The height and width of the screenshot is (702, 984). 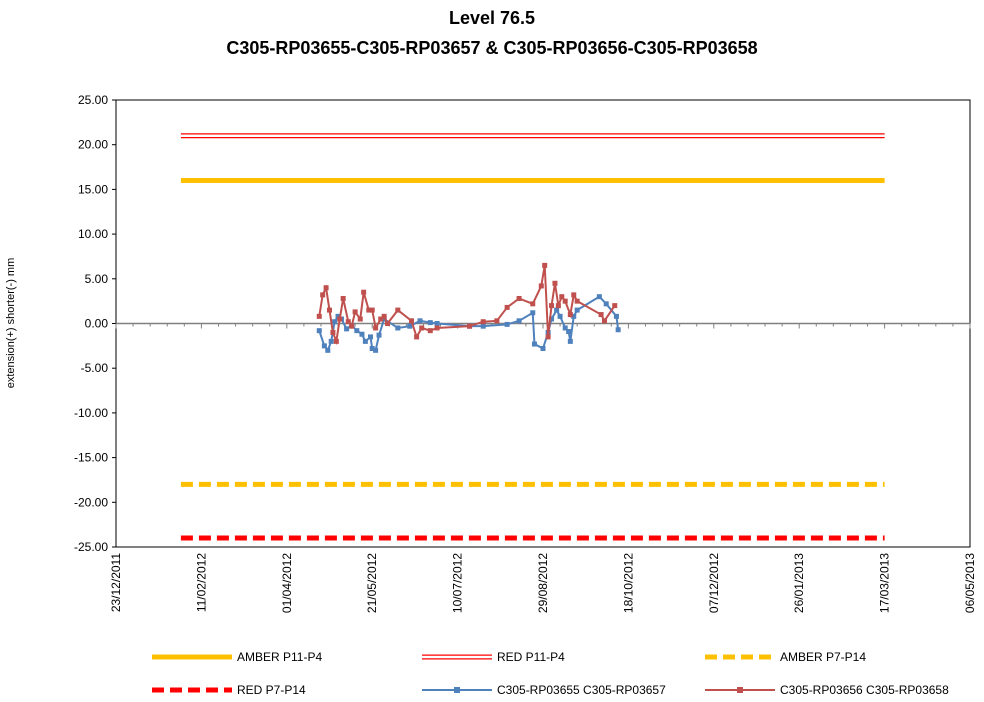 What do you see at coordinates (116, 582) in the screenshot?
I see `x-tick-label: 23/12/2011` at bounding box center [116, 582].